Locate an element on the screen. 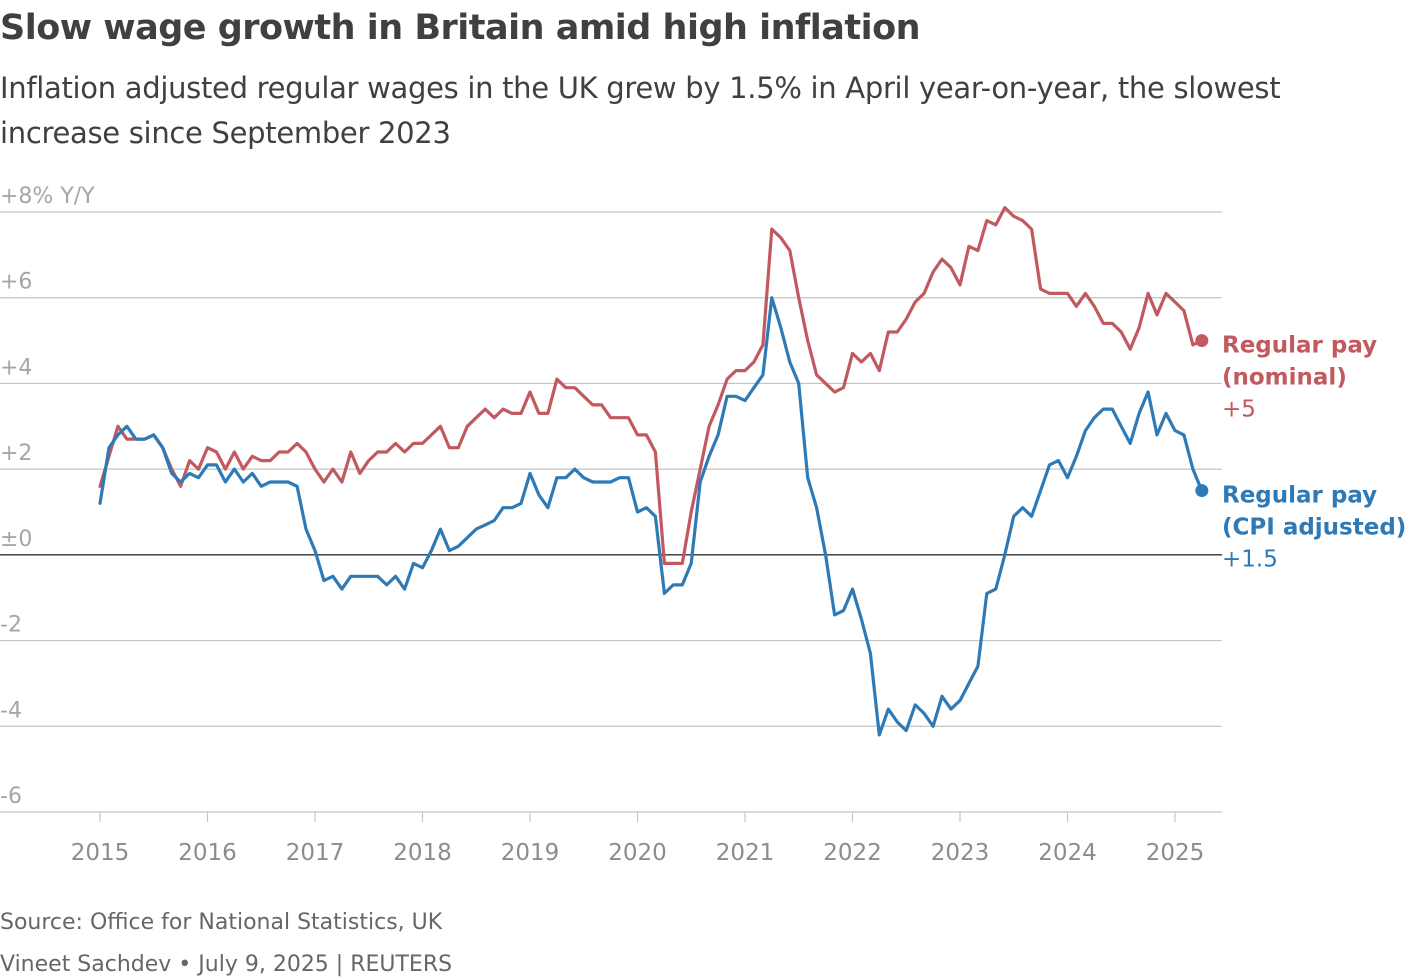 Image resolution: width=1420 pixels, height=977 pixels. x-tick-label: 2021 is located at coordinates (745, 853).